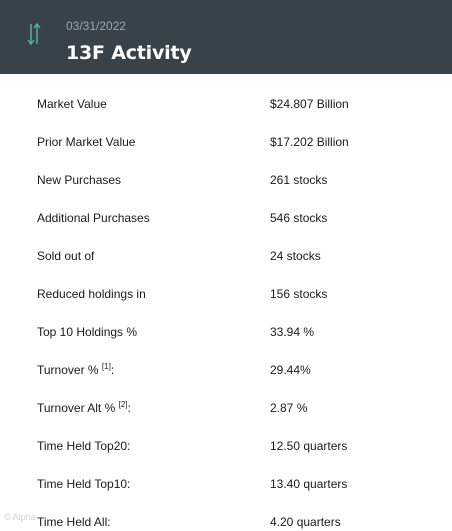 Image resolution: width=452 pixels, height=531 pixels. Describe the element at coordinates (226, 332) in the screenshot. I see `table-row: Top 10 Holdings % 33.94 %` at that location.